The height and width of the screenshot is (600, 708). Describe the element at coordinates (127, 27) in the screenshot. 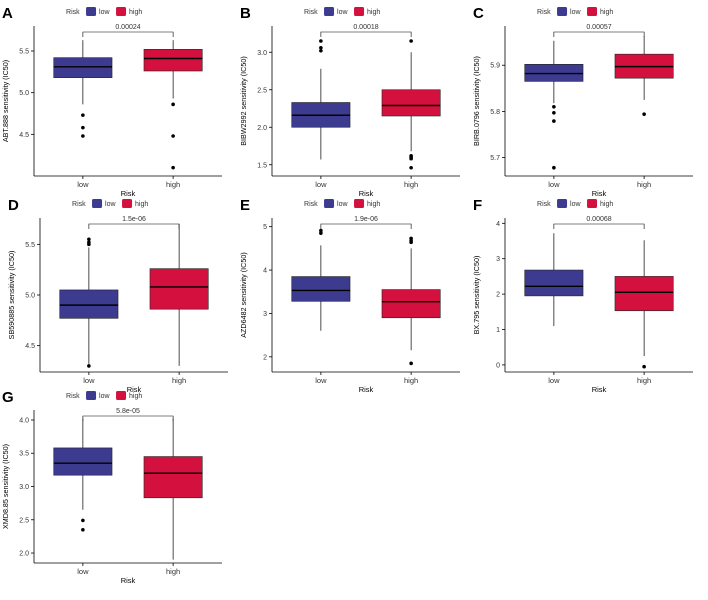

I see `p-value-label: 0.00024` at that location.